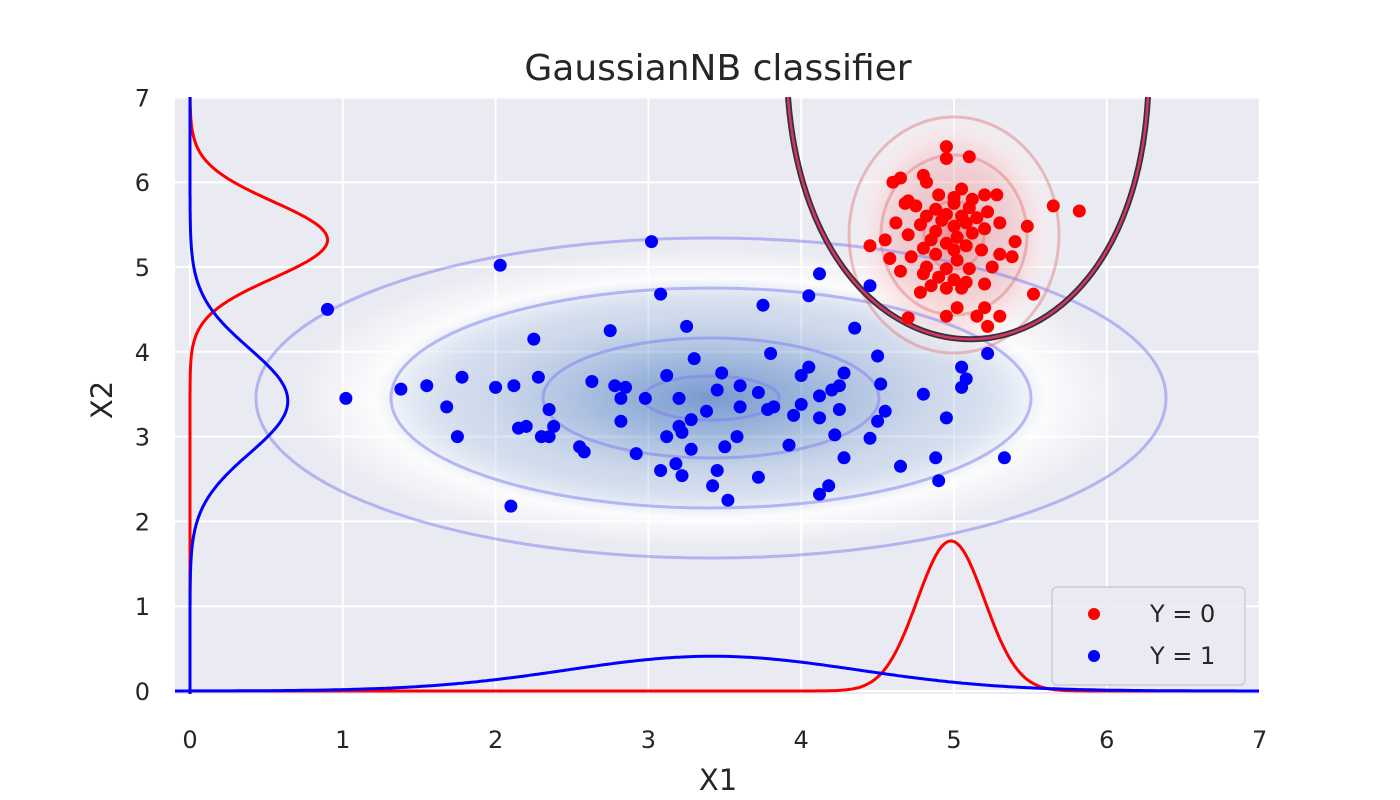 Image resolution: width=1400 pixels, height=800 pixels. Describe the element at coordinates (142, 522) in the screenshot. I see `y-tick-label: 2` at that location.